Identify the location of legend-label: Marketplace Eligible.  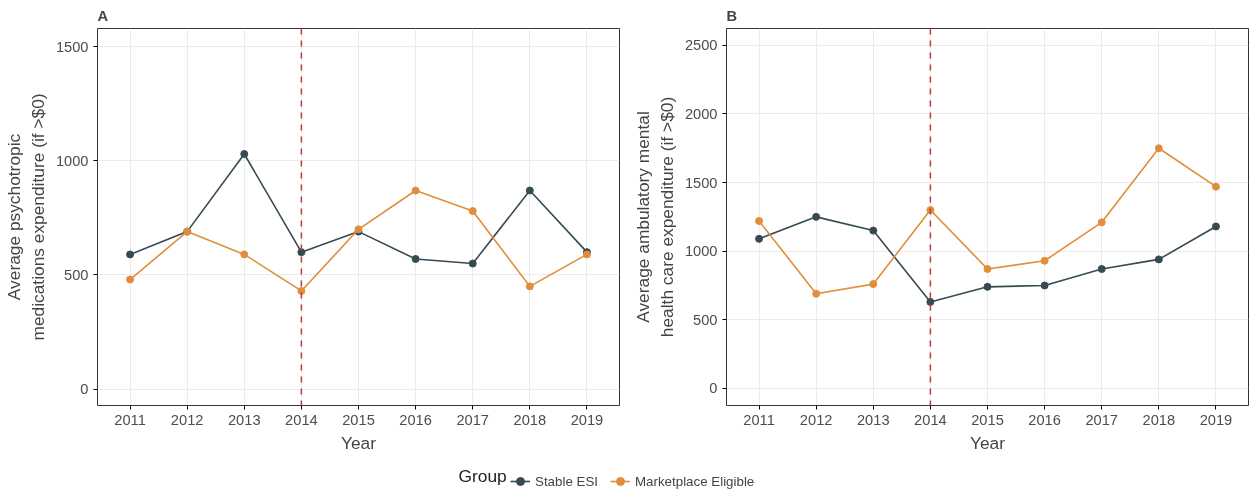
(694, 481).